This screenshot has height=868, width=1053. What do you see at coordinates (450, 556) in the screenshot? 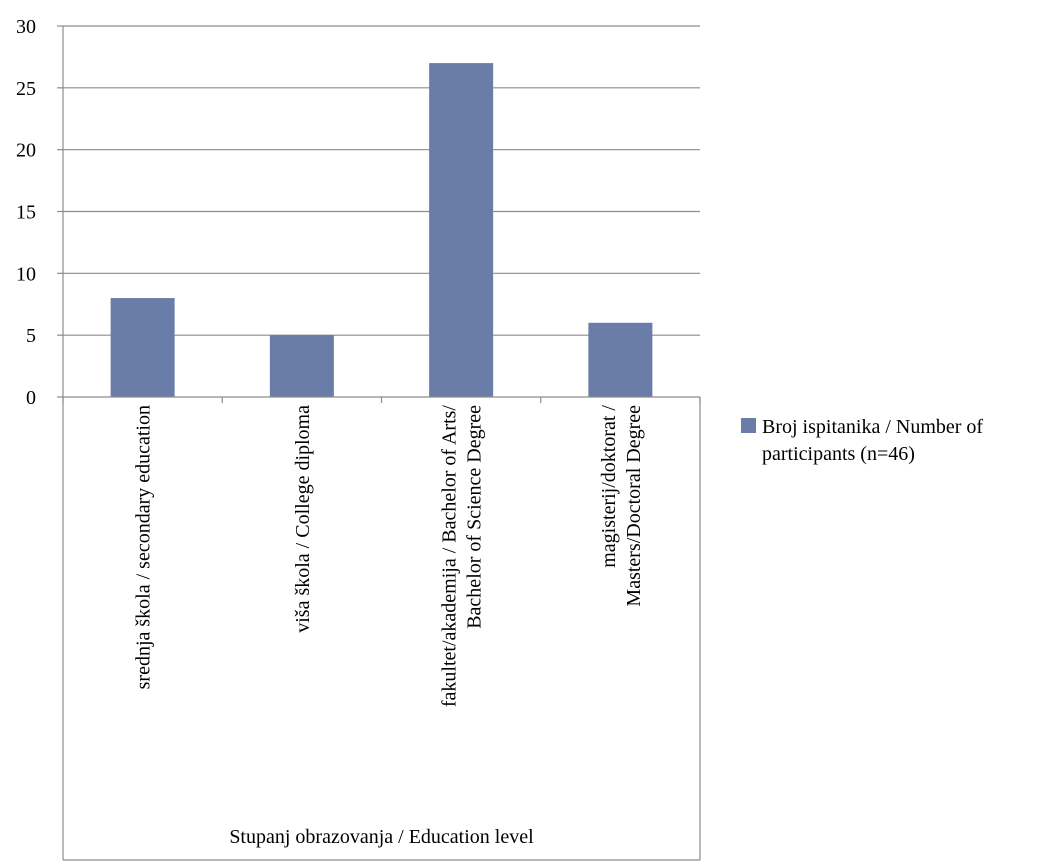
I see `x-category-label: fakultet/akademija / Bachelor of Arts/` at bounding box center [450, 556].